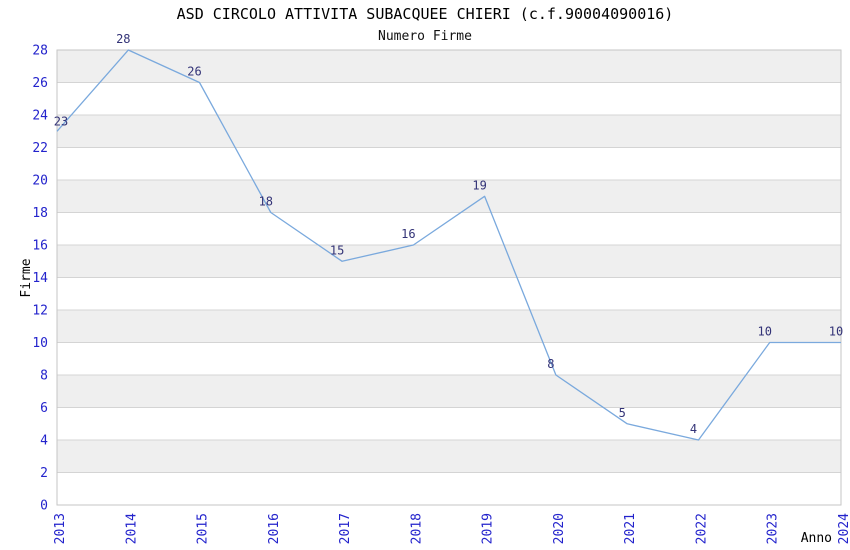 This screenshot has height=550, width=850. I want to click on y-tick-label: 4, so click(44, 441).